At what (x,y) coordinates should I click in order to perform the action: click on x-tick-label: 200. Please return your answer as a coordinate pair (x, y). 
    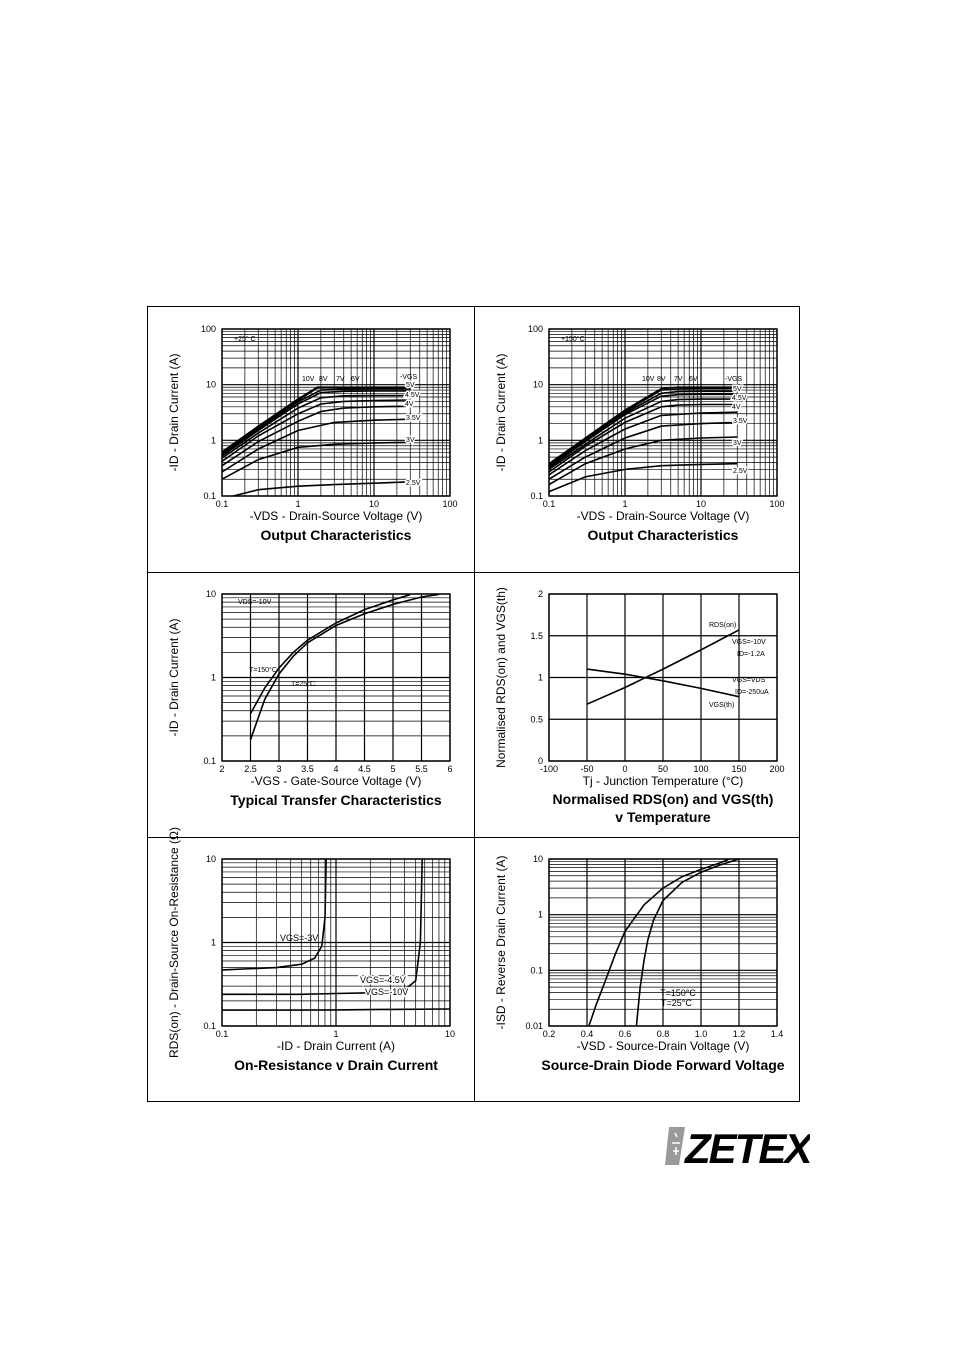
    Looking at the image, I should click on (776, 769).